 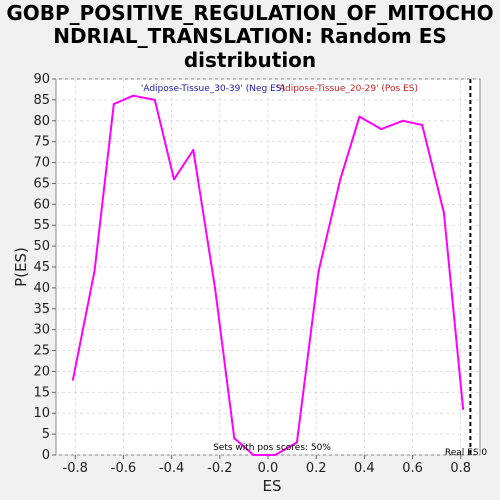 What do you see at coordinates (41, 309) in the screenshot?
I see `y-tick-label: 35` at bounding box center [41, 309].